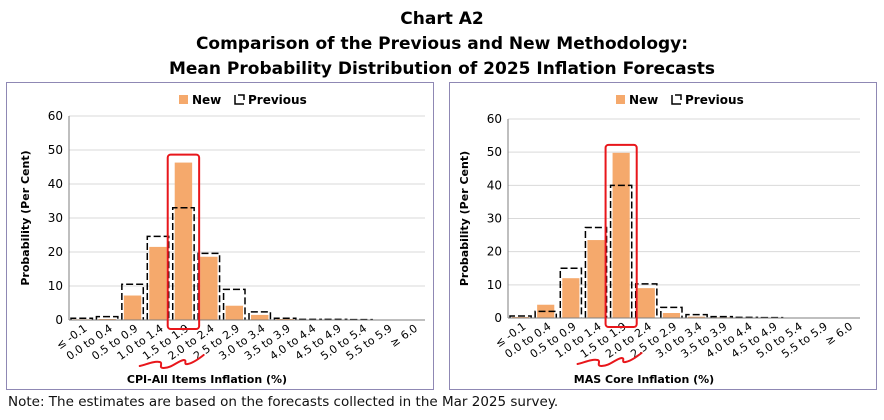 The image size is (884, 420). What do you see at coordinates (442, 19) in the screenshot?
I see `chart-title-line1: Chart A2` at bounding box center [442, 19].